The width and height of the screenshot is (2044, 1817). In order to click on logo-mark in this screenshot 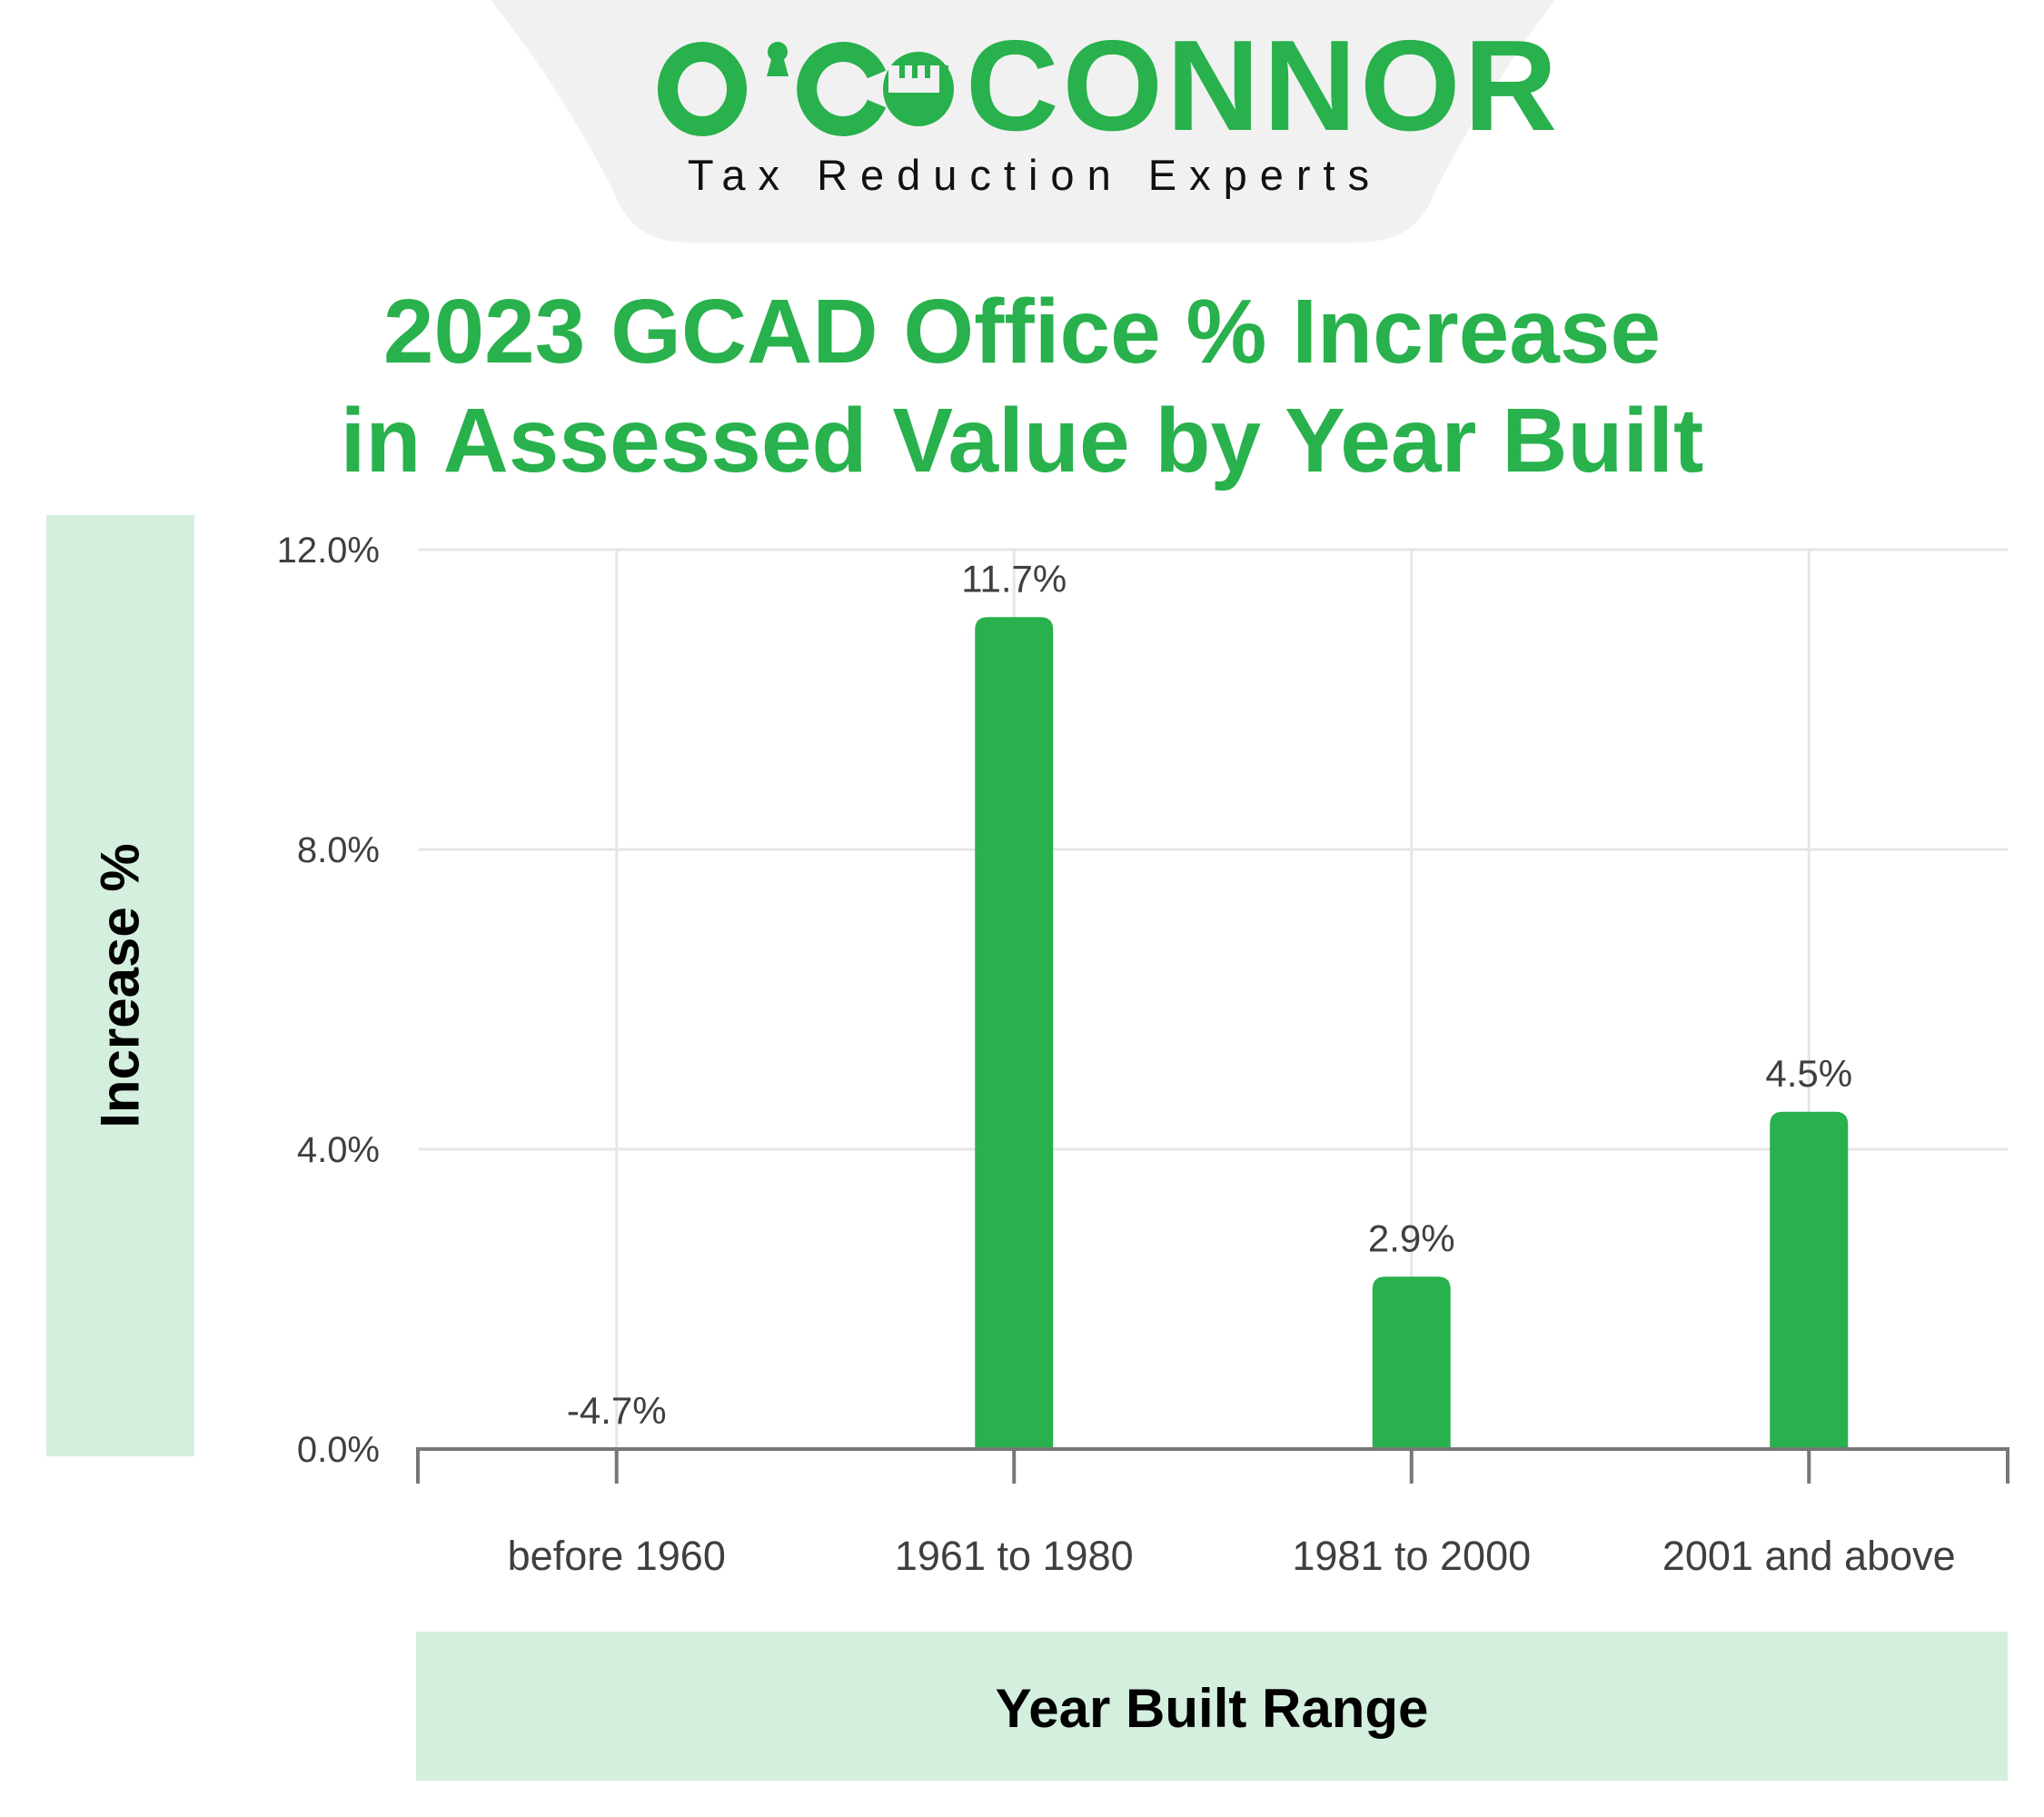, I will do `click(806, 89)`.